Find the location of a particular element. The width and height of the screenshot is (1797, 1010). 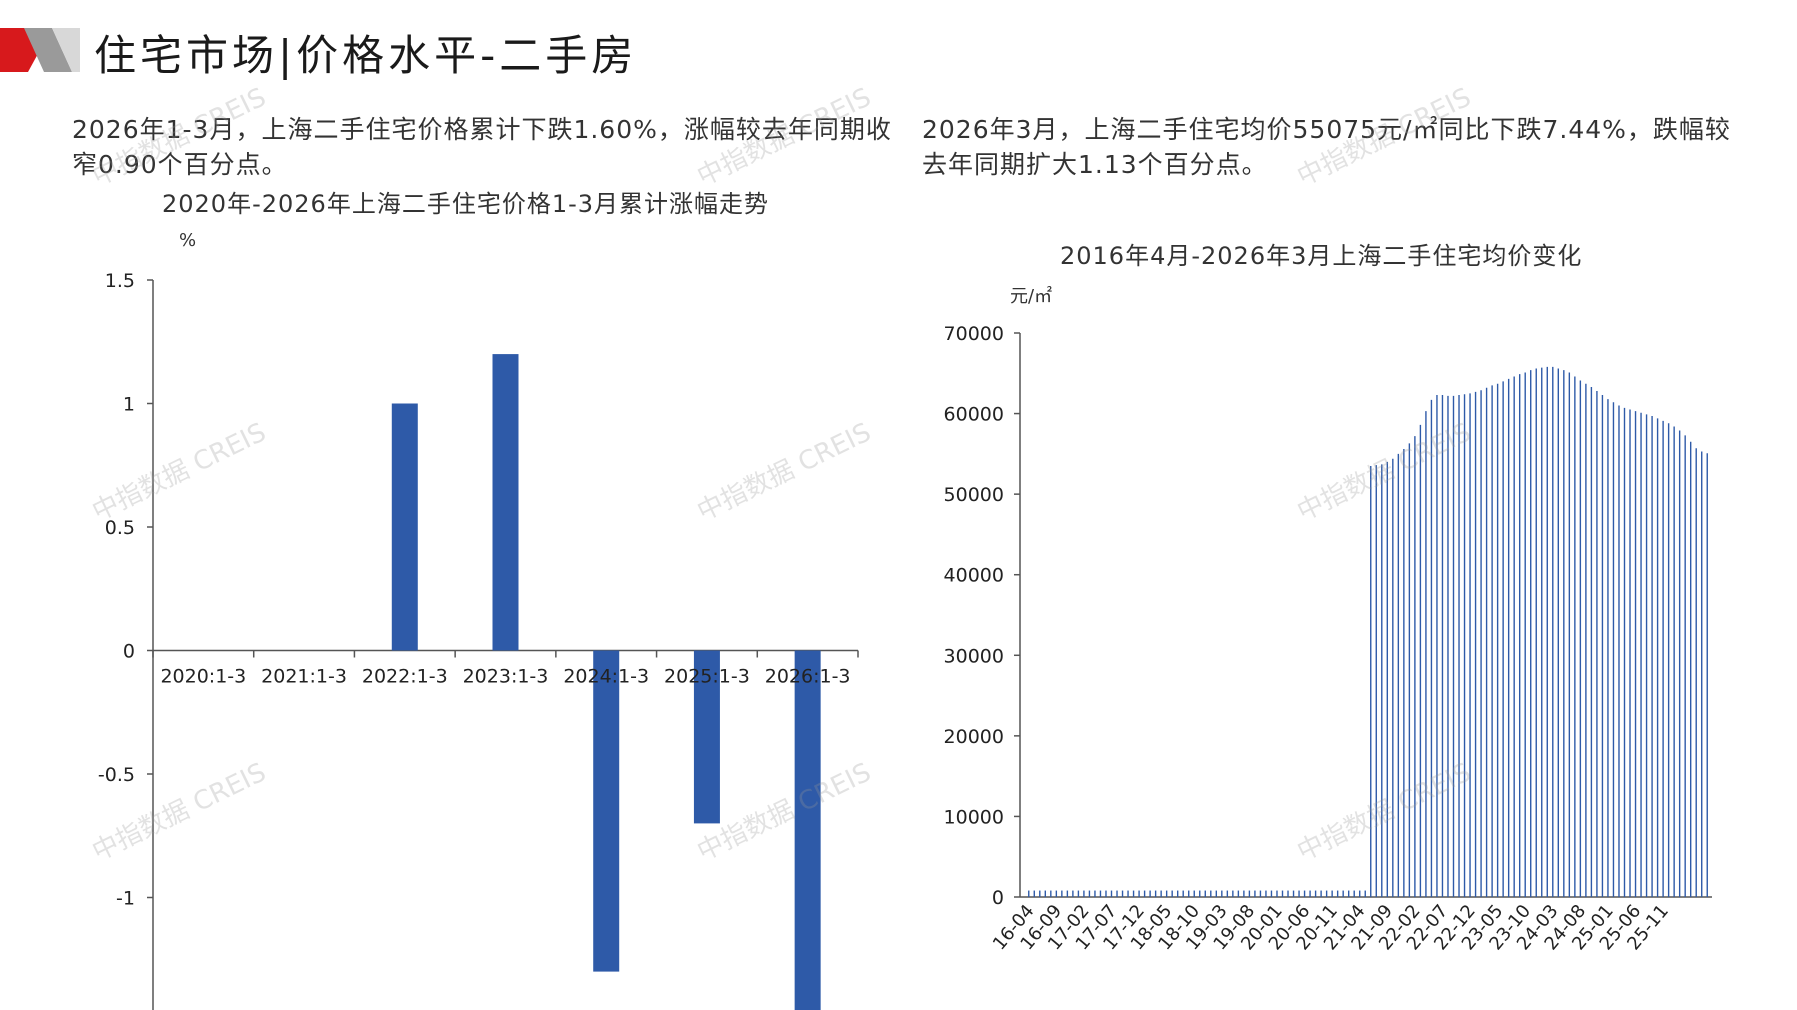

y-tick-label: 1.5 is located at coordinates (120, 281).